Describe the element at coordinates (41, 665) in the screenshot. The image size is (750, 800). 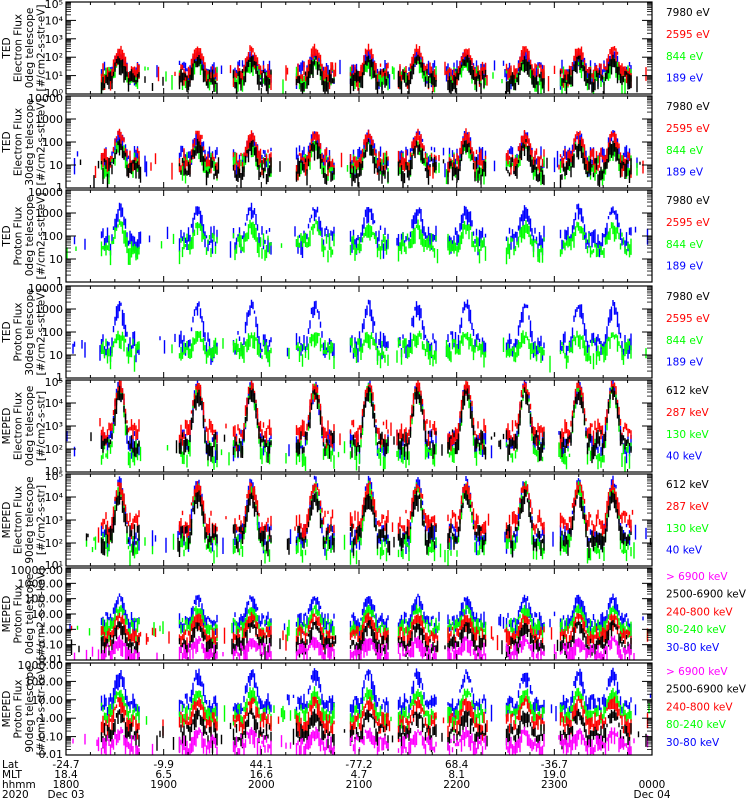
I see `y-tick-label: 1000.00` at that location.